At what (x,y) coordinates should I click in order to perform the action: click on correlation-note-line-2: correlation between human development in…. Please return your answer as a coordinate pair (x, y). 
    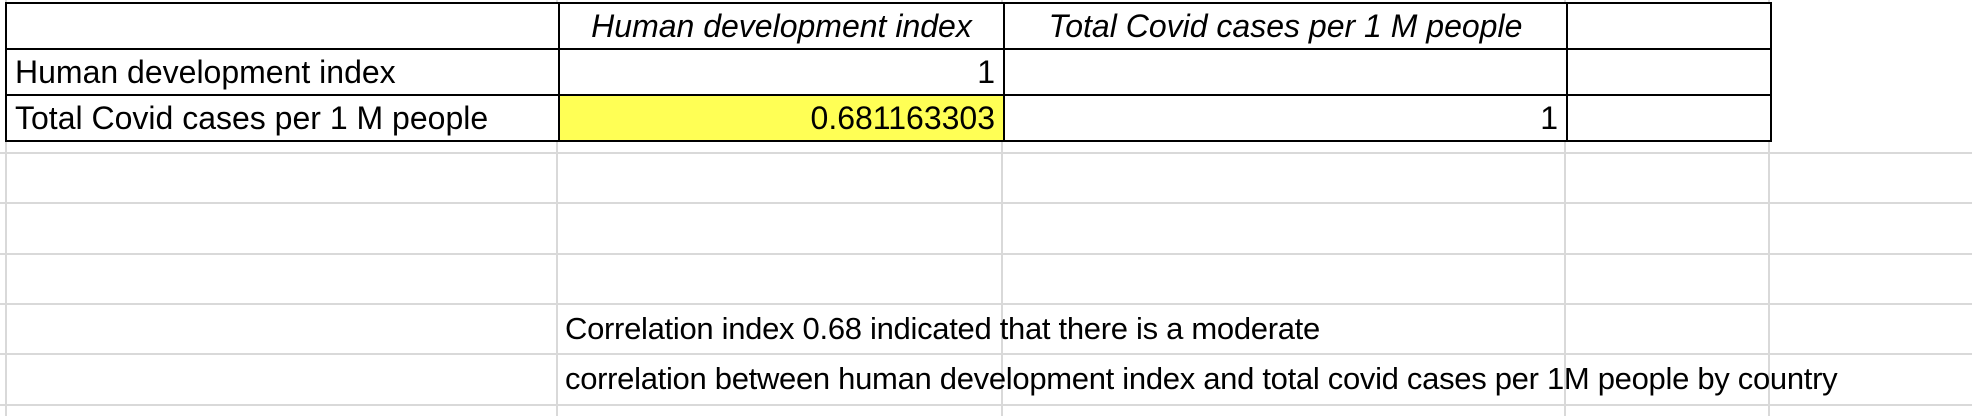
    Looking at the image, I should click on (1201, 378).